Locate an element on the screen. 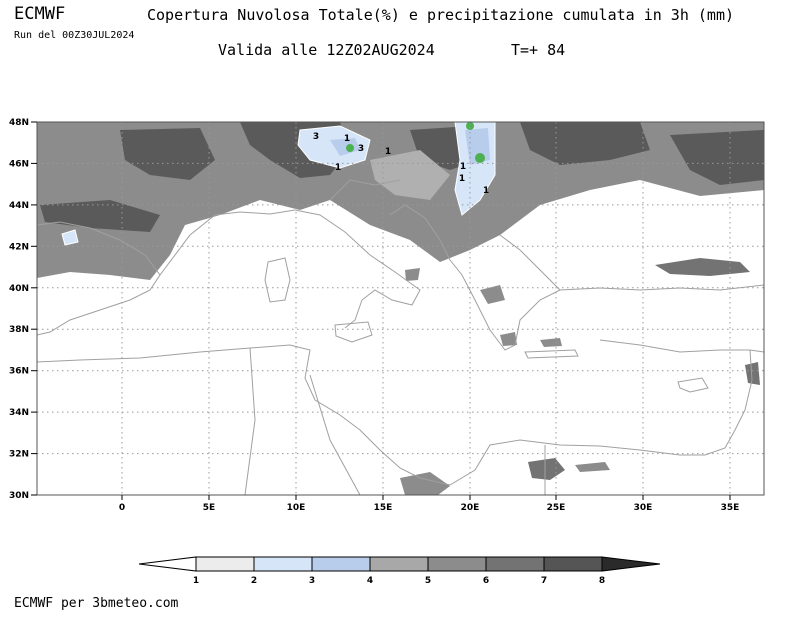  cloud-band-light is located at coordinates (410, 175).